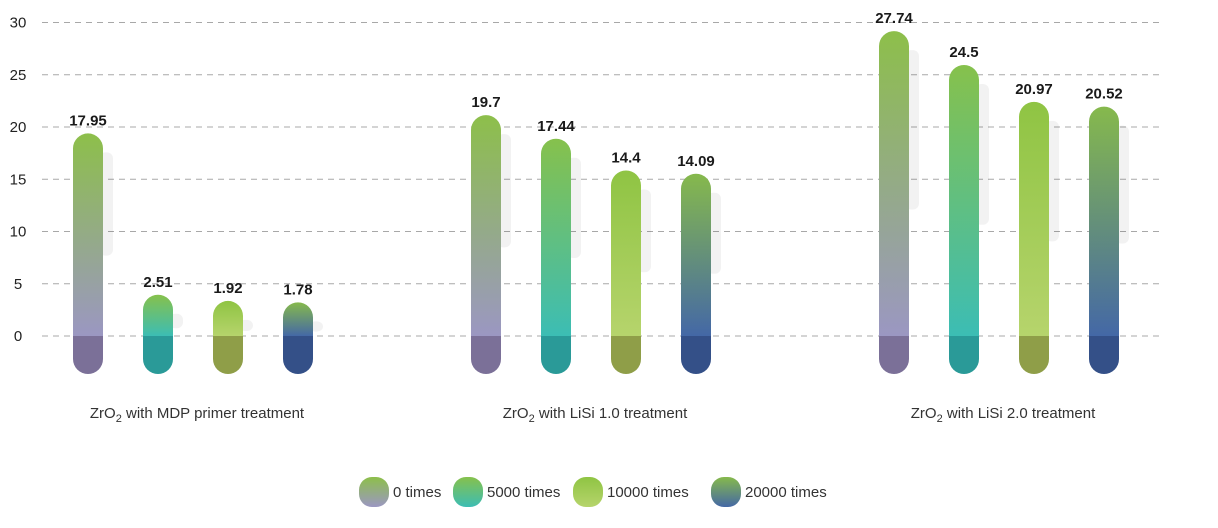 This screenshot has width=1218, height=528. What do you see at coordinates (197, 415) in the screenshot?
I see `group-label: ZrO2 with MDP primer treatment` at bounding box center [197, 415].